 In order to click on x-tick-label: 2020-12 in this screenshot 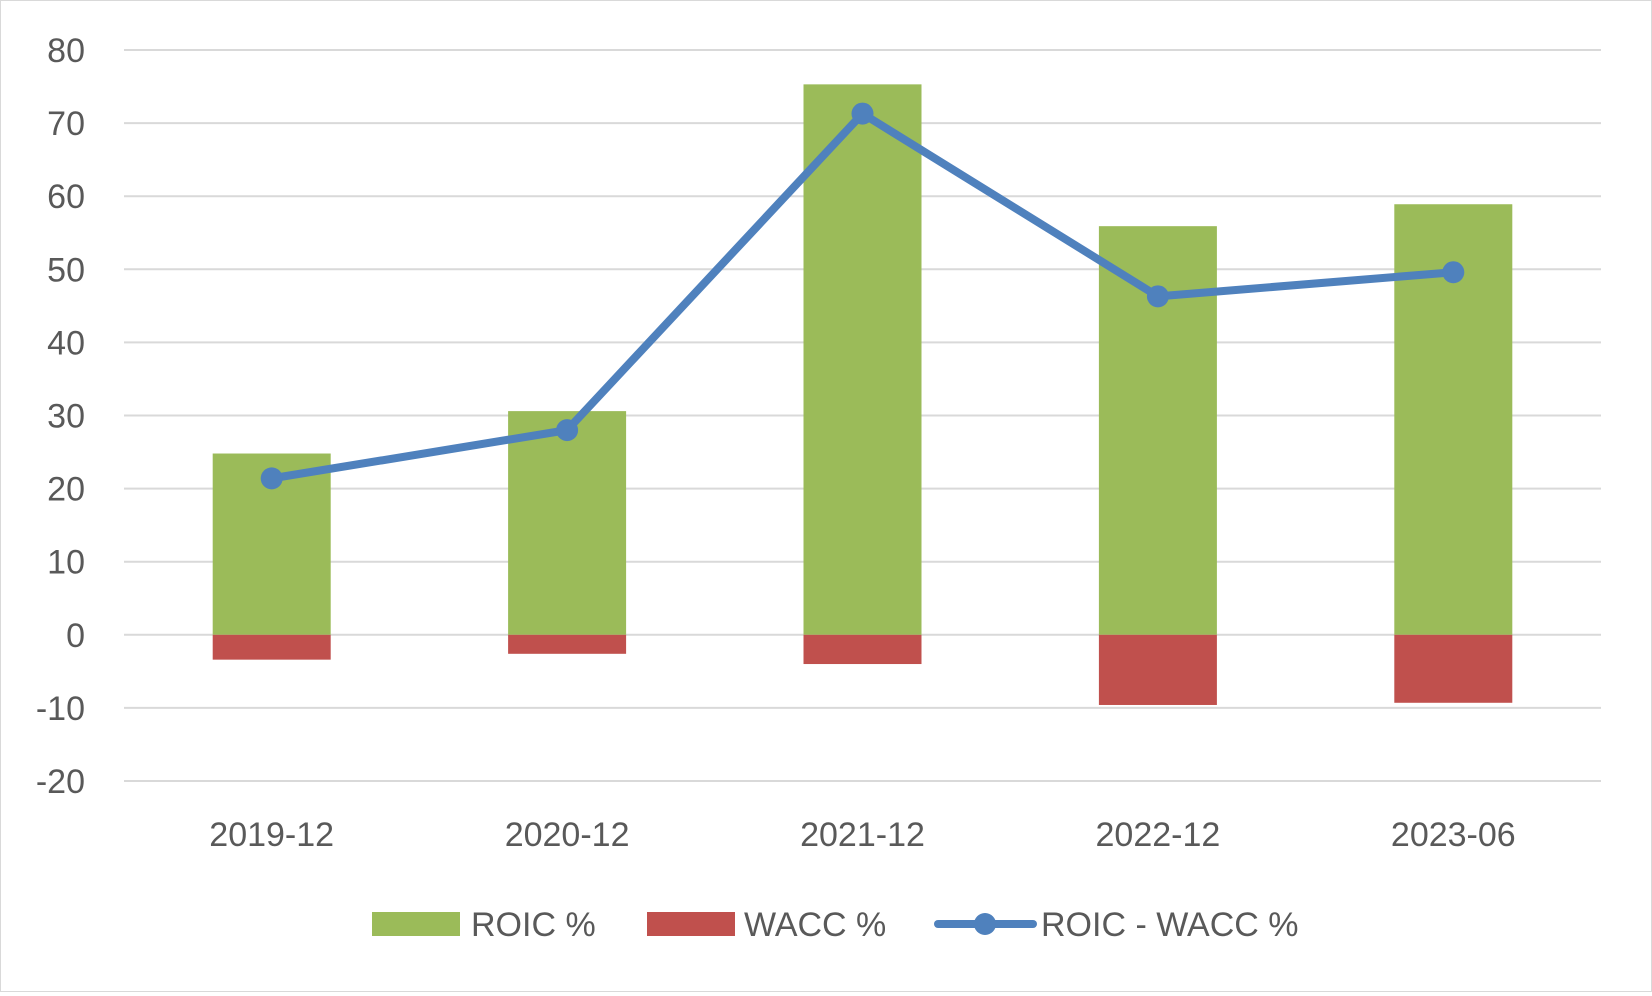, I will do `click(567, 835)`.